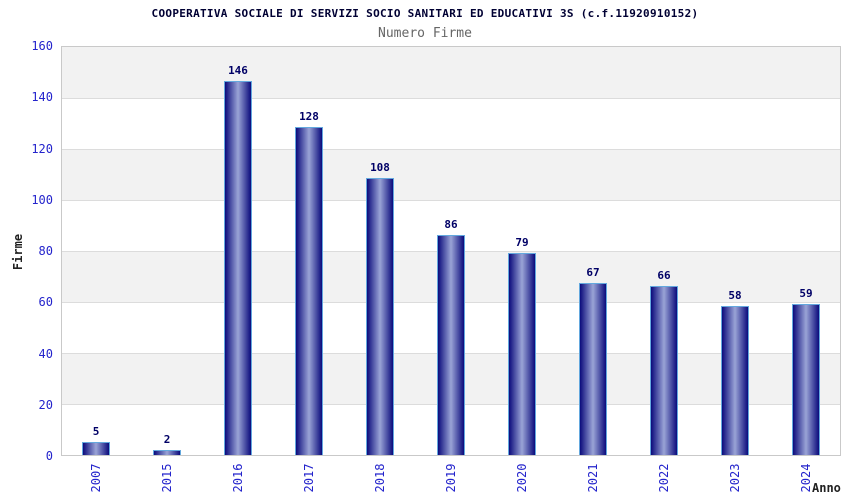  Describe the element at coordinates (380, 478) in the screenshot. I see `x-axis-label: 2018` at that location.